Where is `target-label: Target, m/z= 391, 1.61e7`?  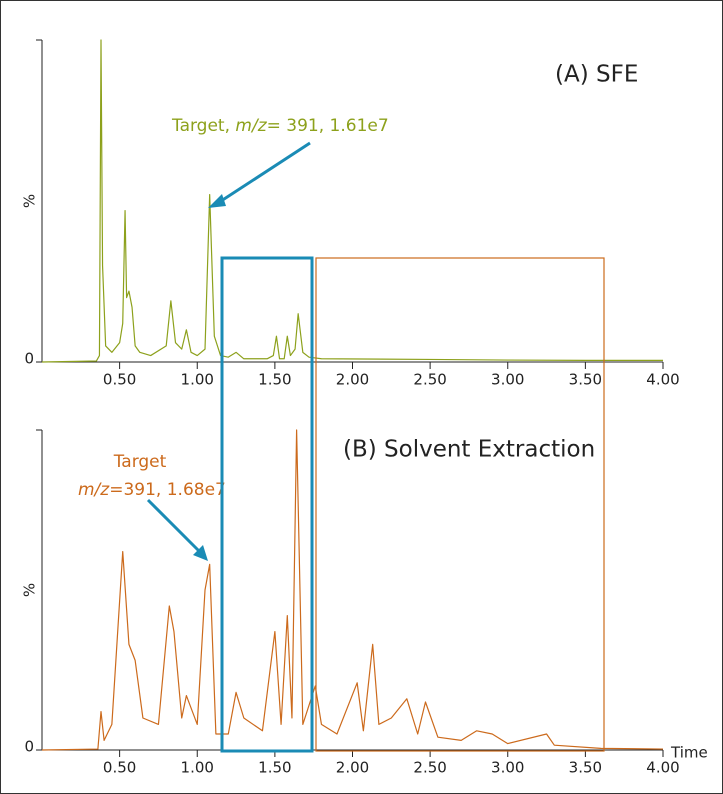
target-label: Target, m/z= 391, 1.61e7 is located at coordinates (280, 126).